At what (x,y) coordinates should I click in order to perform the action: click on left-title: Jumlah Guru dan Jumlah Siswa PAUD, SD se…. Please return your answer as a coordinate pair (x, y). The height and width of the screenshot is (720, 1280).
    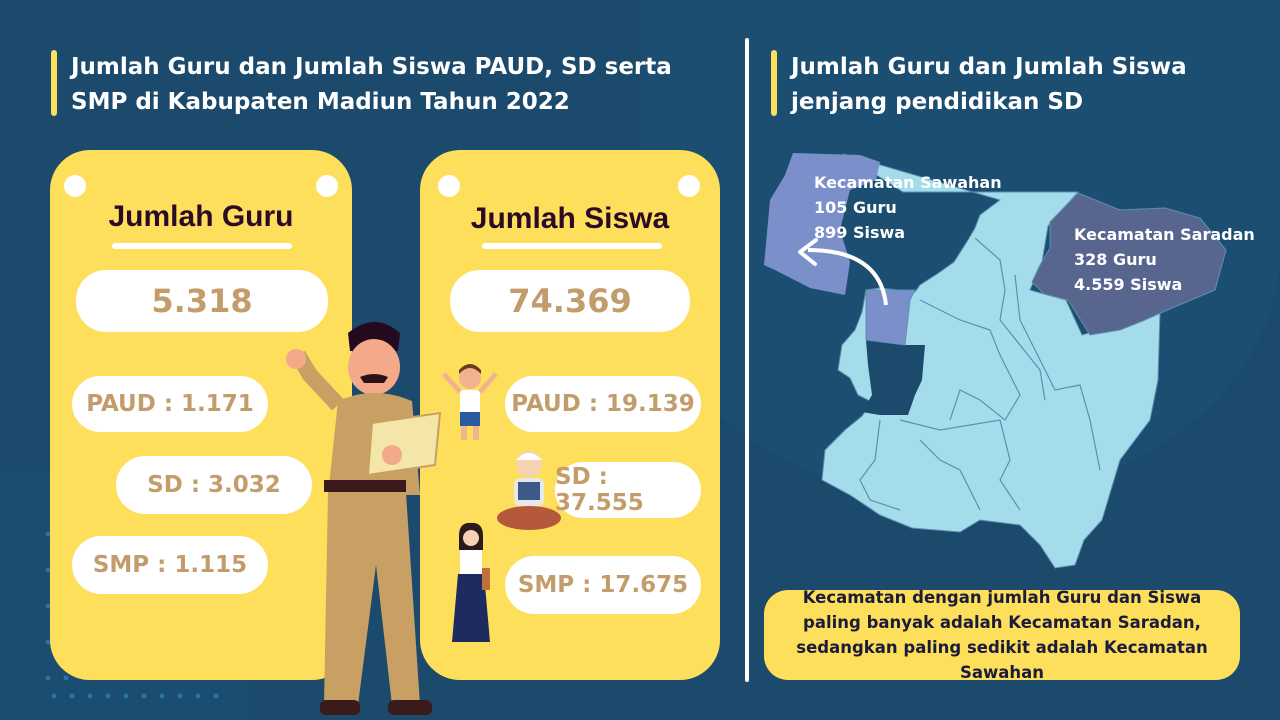
    Looking at the image, I should click on (371, 84).